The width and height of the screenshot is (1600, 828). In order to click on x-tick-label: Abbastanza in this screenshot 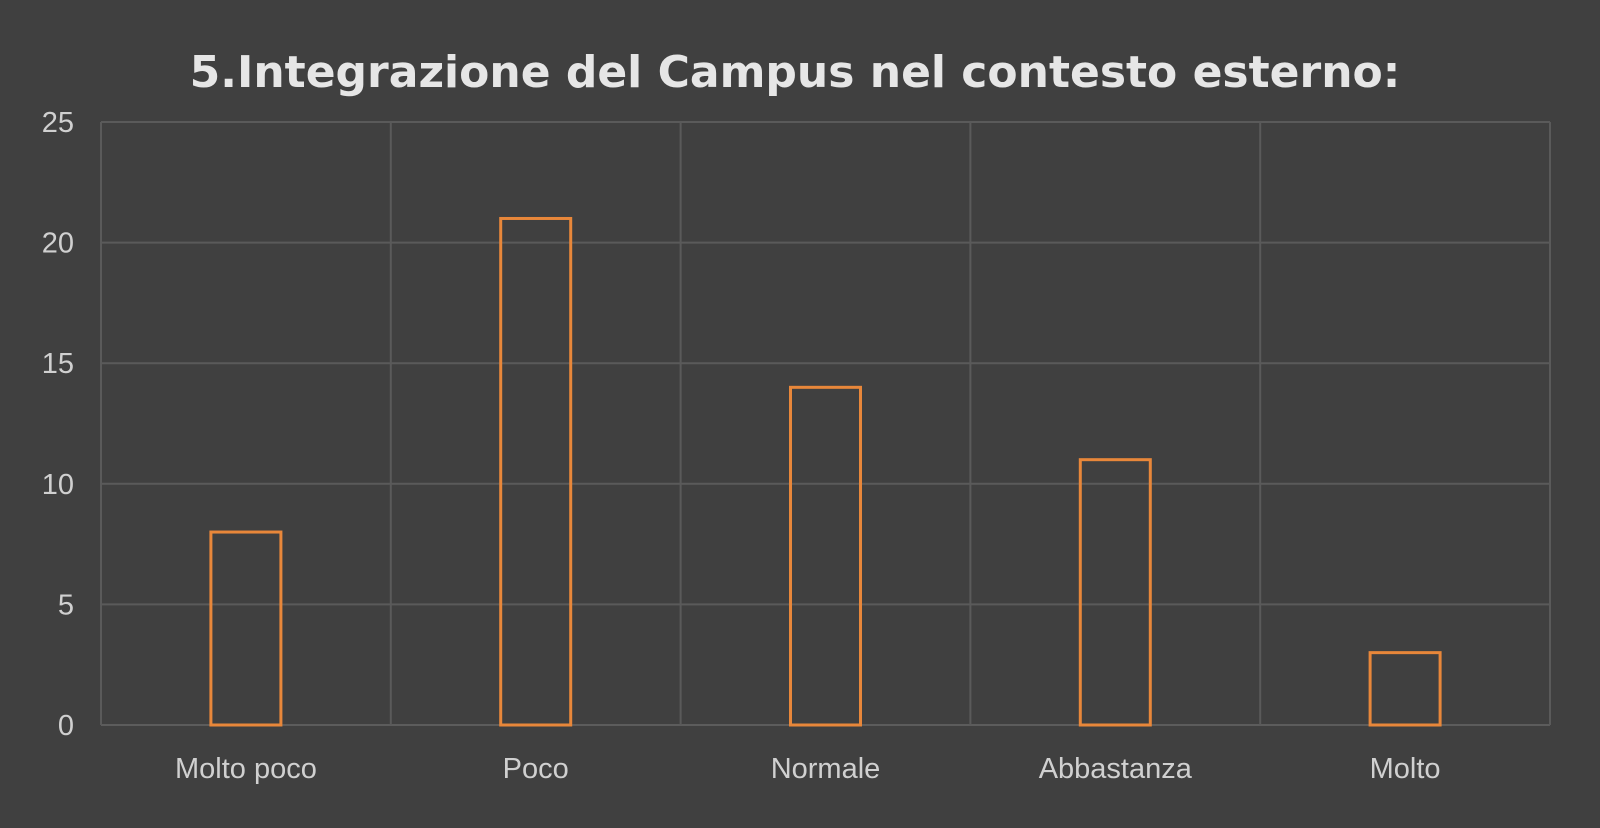, I will do `click(1116, 769)`.